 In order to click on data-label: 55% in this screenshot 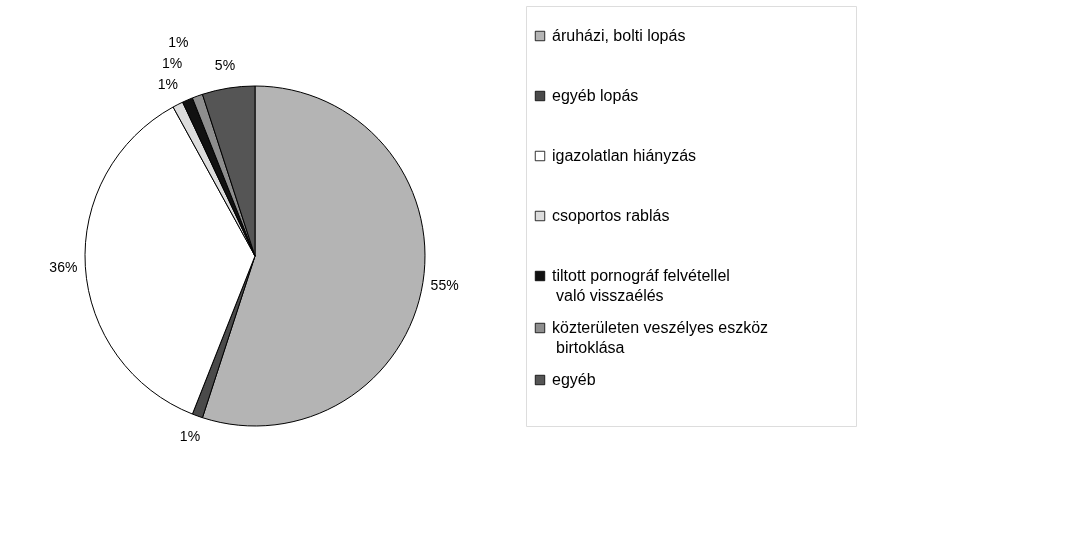, I will do `click(444, 285)`.